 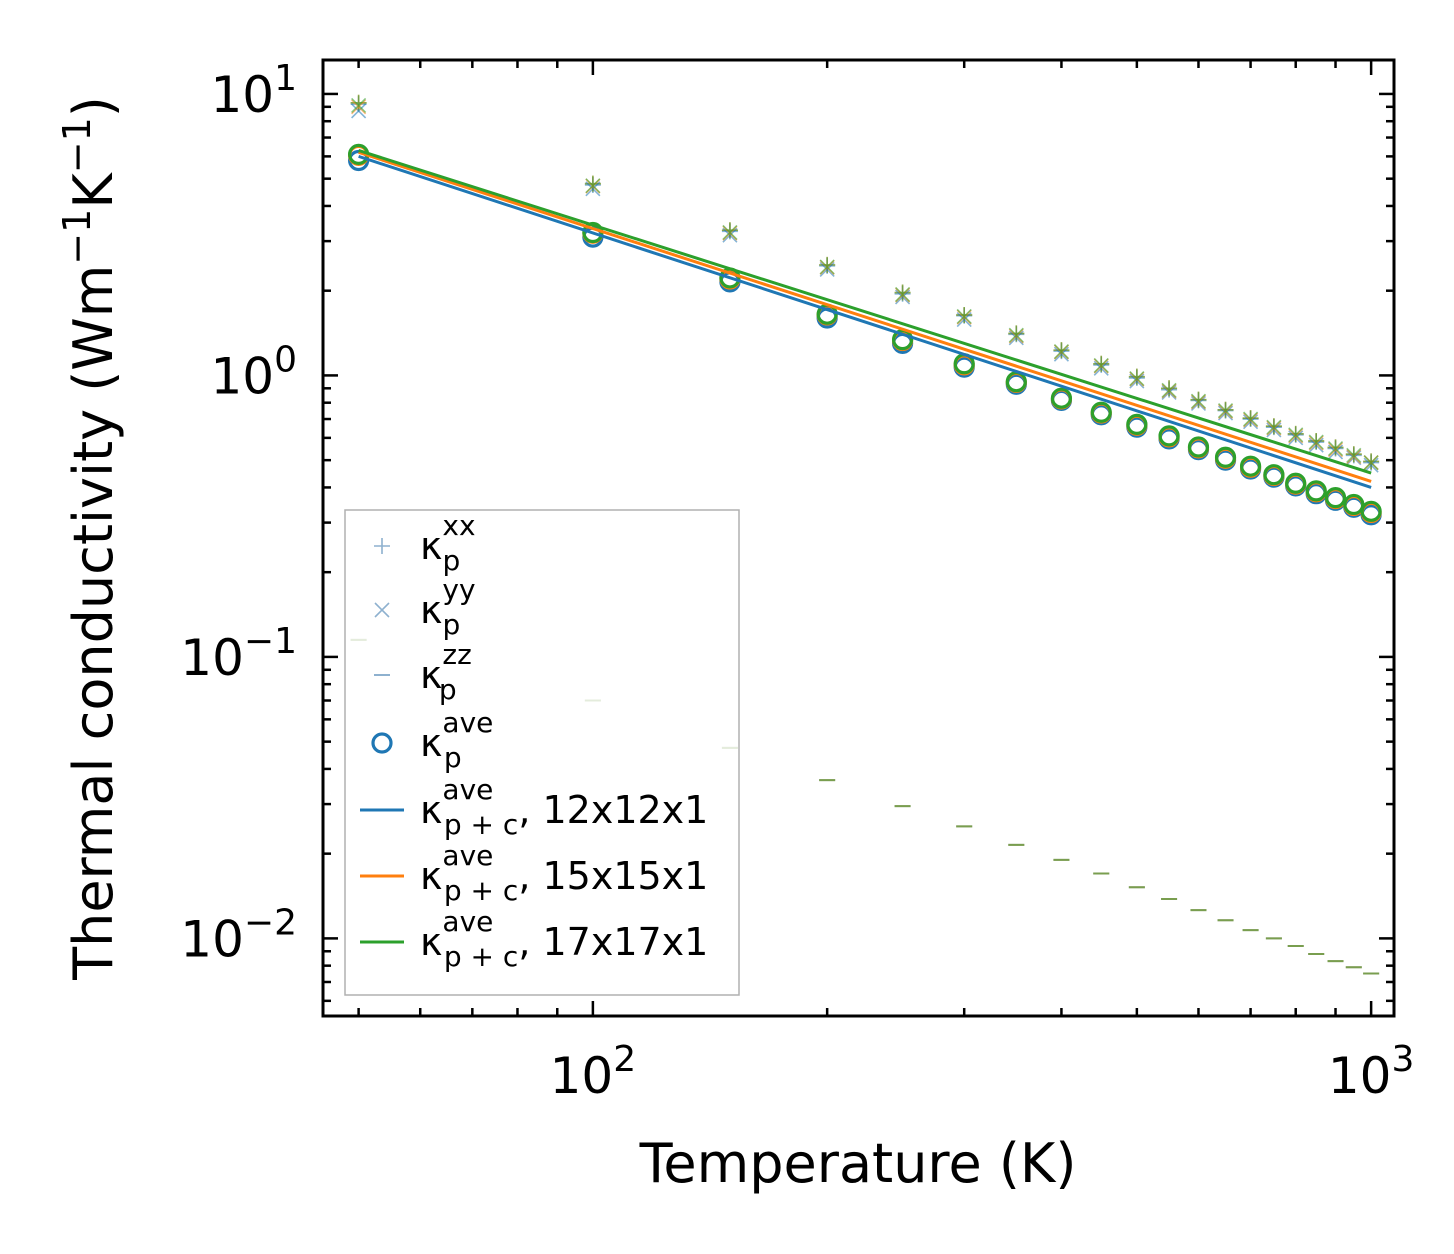 I want to click on y-axis-label: Thermal conductivity (Wm−1K−1), so click(x=90, y=538).